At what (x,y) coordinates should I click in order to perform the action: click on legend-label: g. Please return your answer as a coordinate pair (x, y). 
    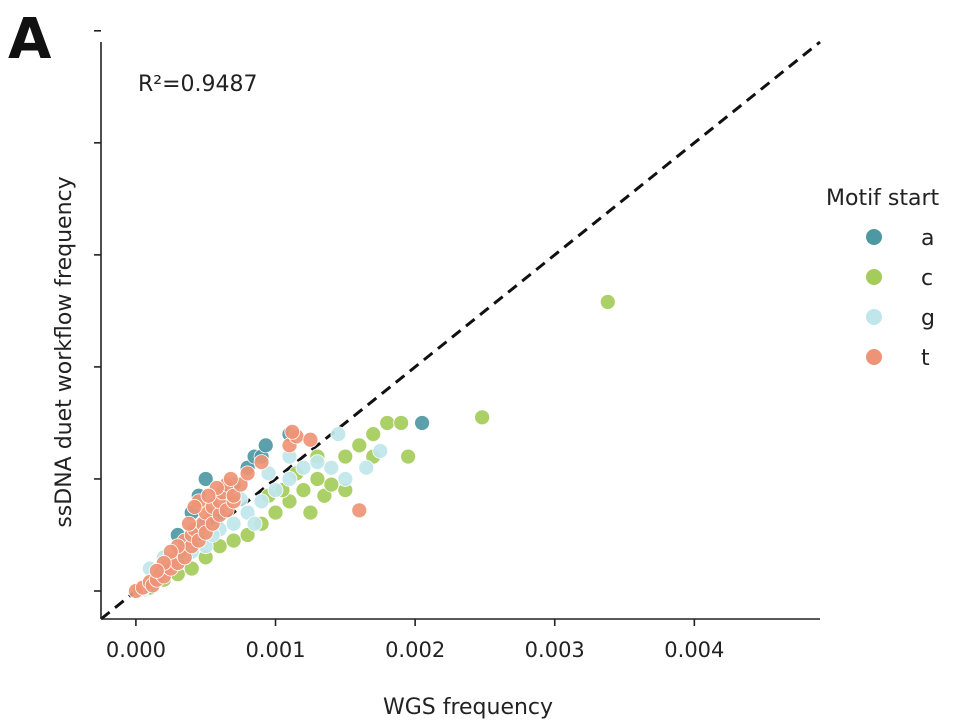
    Looking at the image, I should click on (928, 318).